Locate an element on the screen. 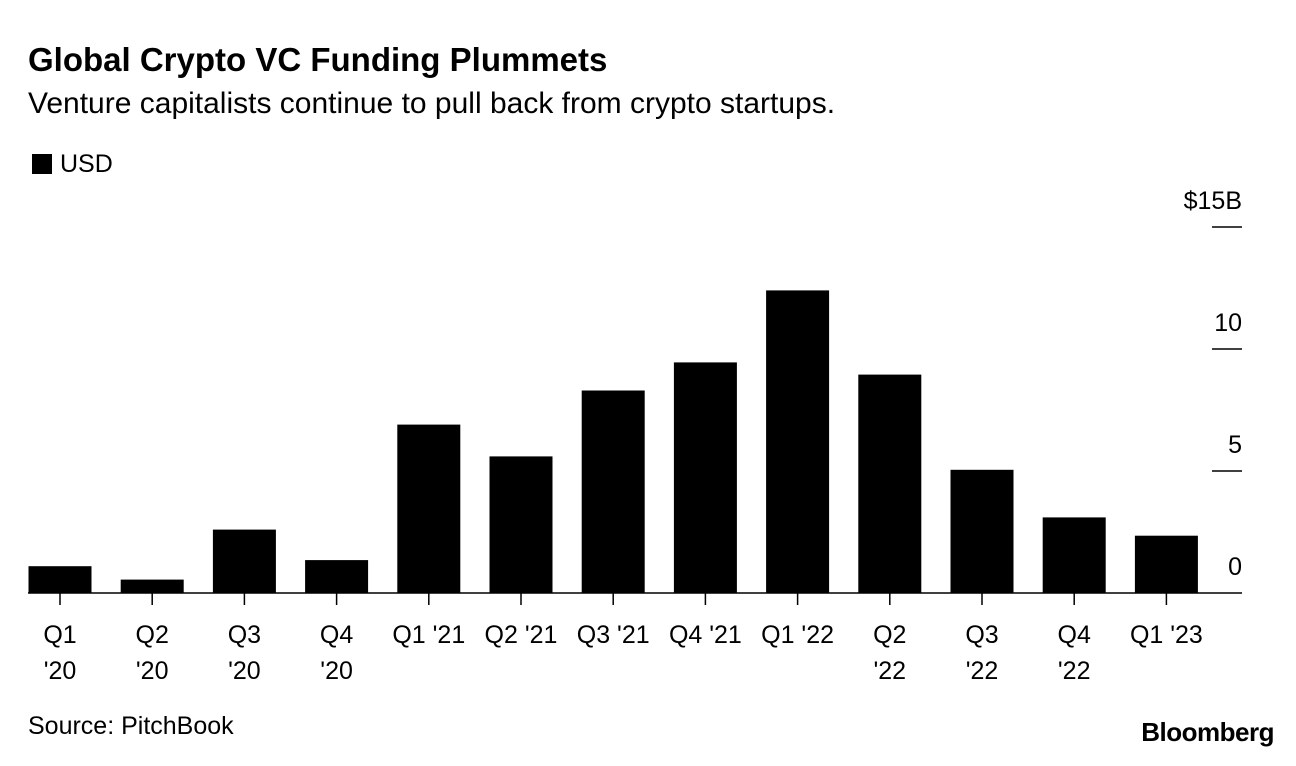  x-tick-label: Q2'22 is located at coordinates (889, 653).